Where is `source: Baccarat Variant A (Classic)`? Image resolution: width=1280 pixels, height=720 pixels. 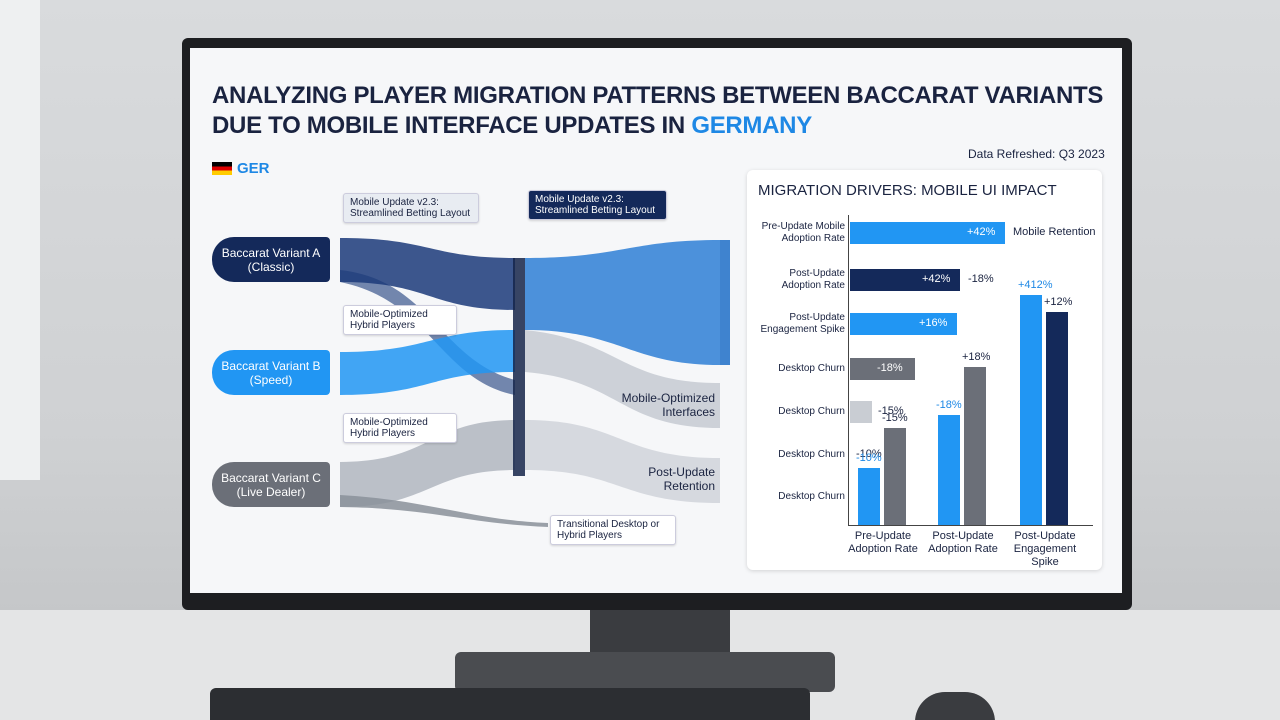 source: Baccarat Variant A (Classic) is located at coordinates (271, 259).